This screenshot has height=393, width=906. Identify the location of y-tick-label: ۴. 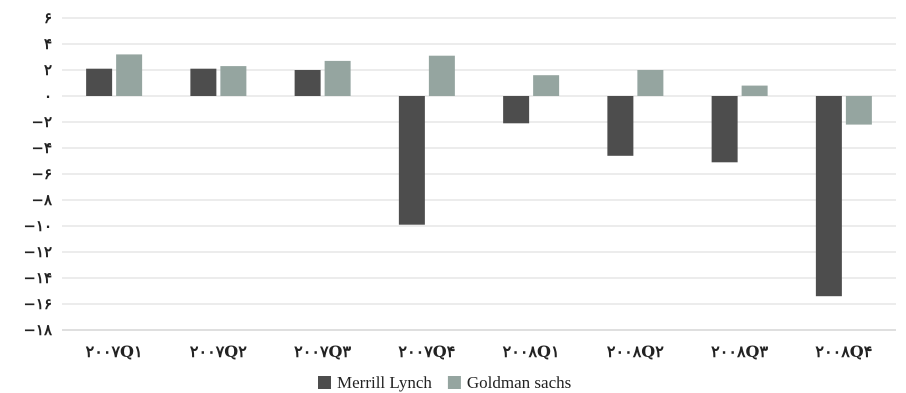
(48, 44).